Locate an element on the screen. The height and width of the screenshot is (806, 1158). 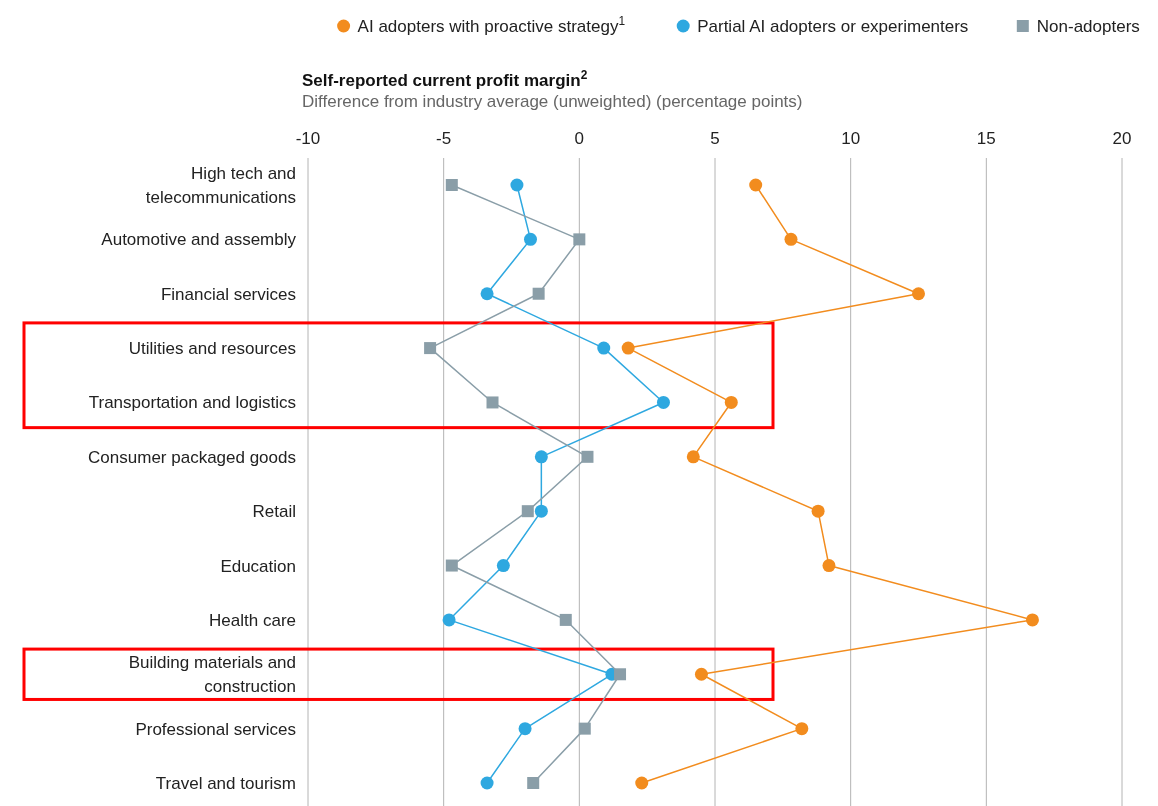
legend-label: Partial AI adopters or experimenters is located at coordinates (833, 26).